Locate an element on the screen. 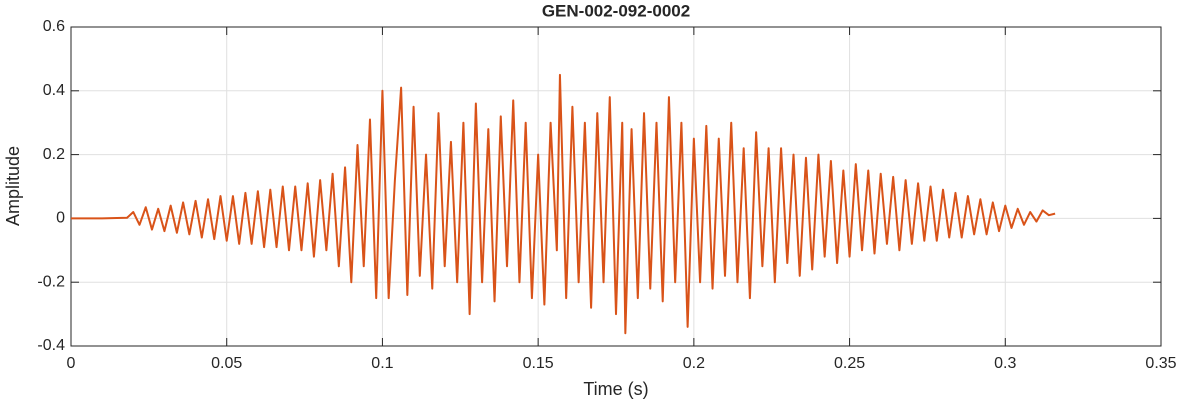 The width and height of the screenshot is (1182, 404). x-tick-label: 0.35 is located at coordinates (1160, 363).